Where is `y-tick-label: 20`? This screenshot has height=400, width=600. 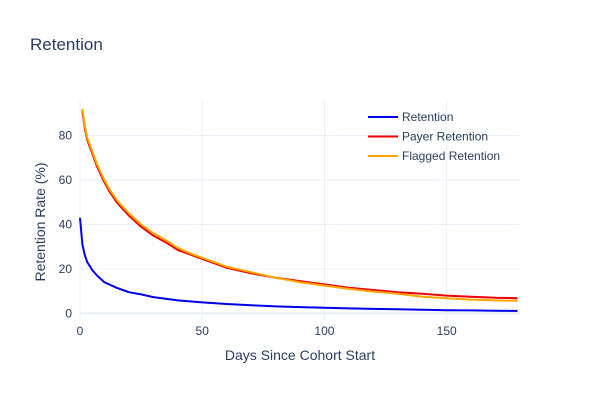 y-tick-label: 20 is located at coordinates (66, 269).